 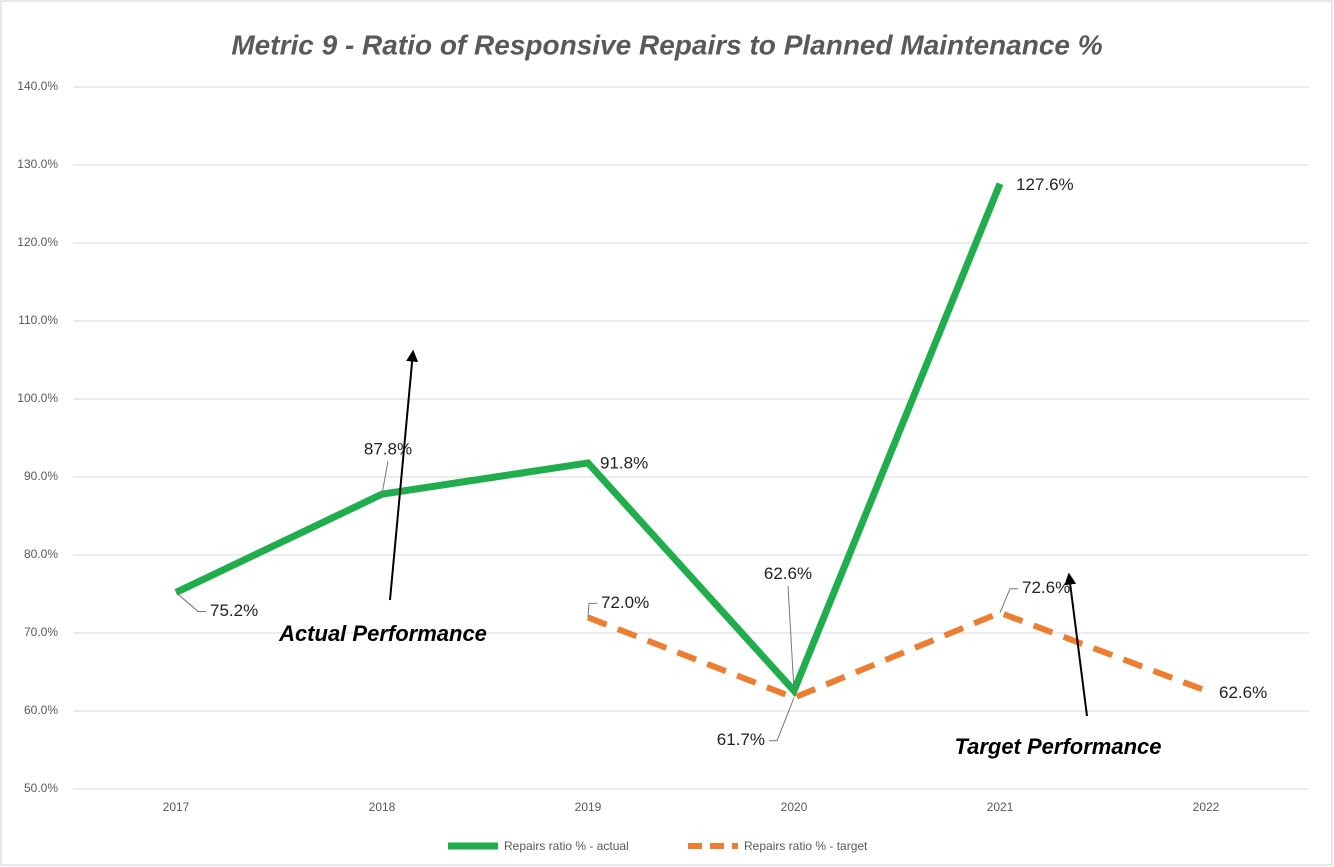 What do you see at coordinates (624, 462) in the screenshot?
I see `data-label: 91.8%` at bounding box center [624, 462].